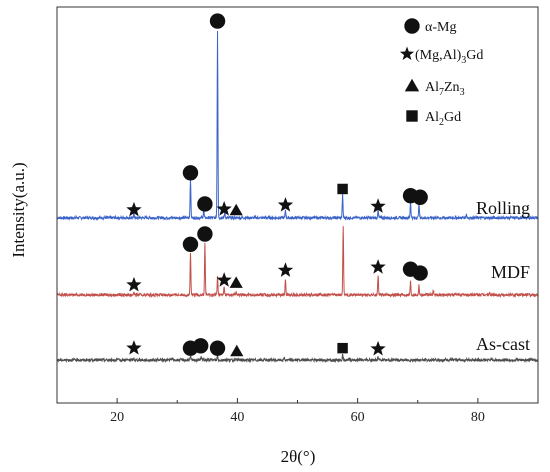 This screenshot has width=550, height=472. I want to click on legend-triangle-icon, so click(412, 85).